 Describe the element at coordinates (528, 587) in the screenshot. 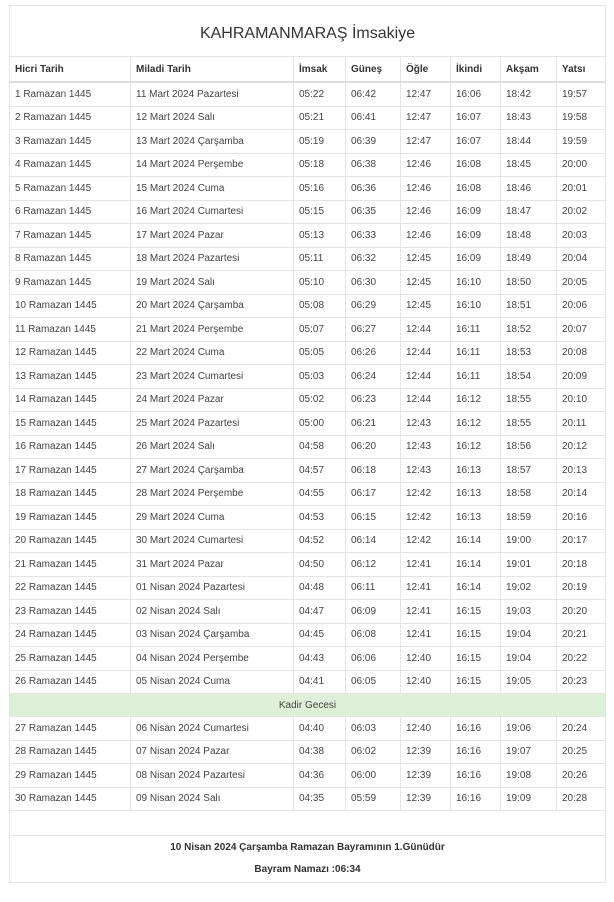

I see `cell-aksam: 19:02` at that location.